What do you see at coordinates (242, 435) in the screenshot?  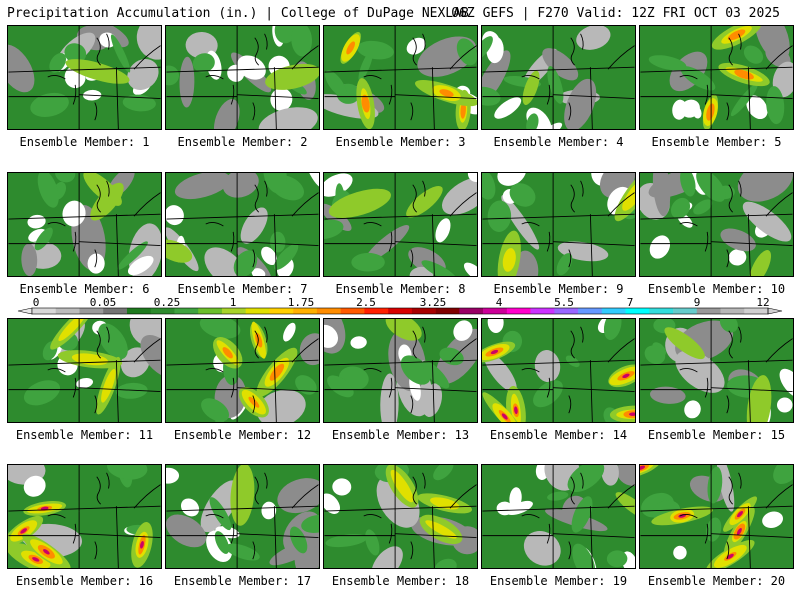 I see `member-label: Ensemble Member: 12` at bounding box center [242, 435].